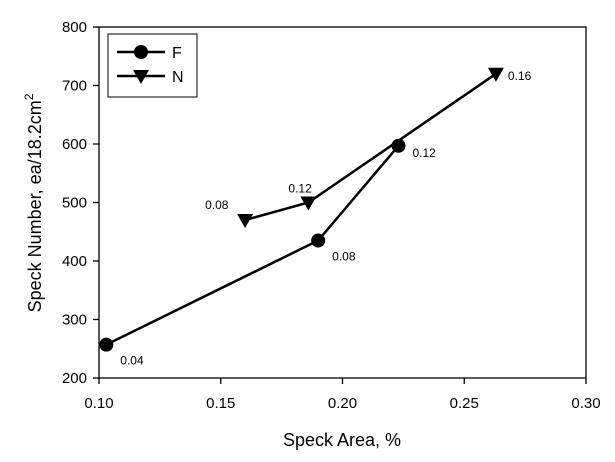  I want to click on legend-marker-n, so click(141, 77).